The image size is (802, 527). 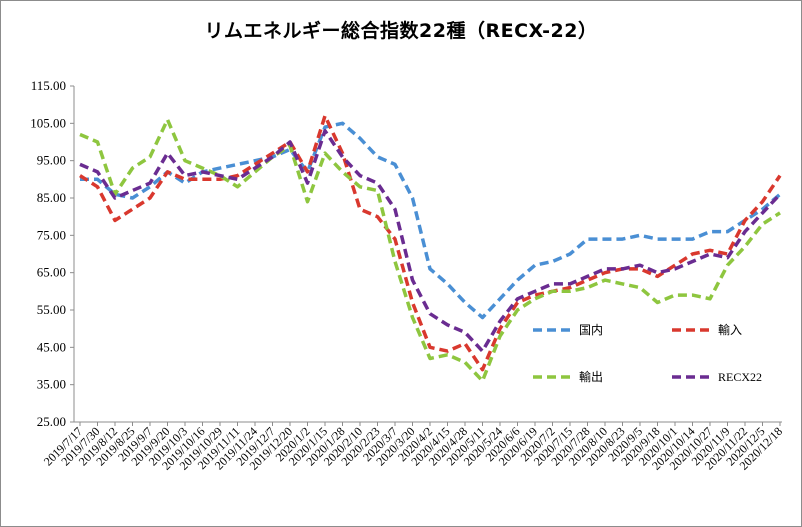 What do you see at coordinates (51, 197) in the screenshot?
I see `y-tick-label: 85.00` at bounding box center [51, 197].